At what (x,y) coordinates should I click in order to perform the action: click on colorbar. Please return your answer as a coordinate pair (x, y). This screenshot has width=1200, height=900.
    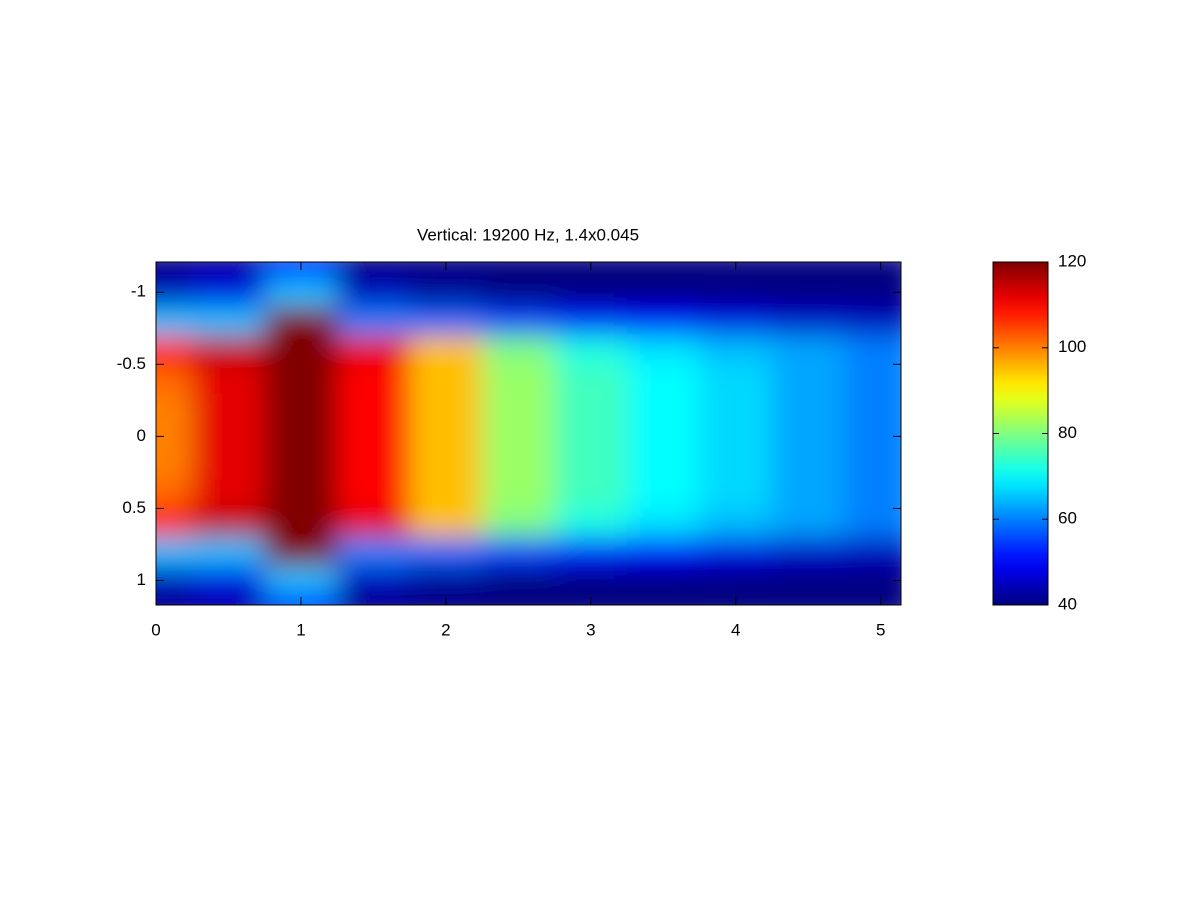
    Looking at the image, I should click on (1020, 433).